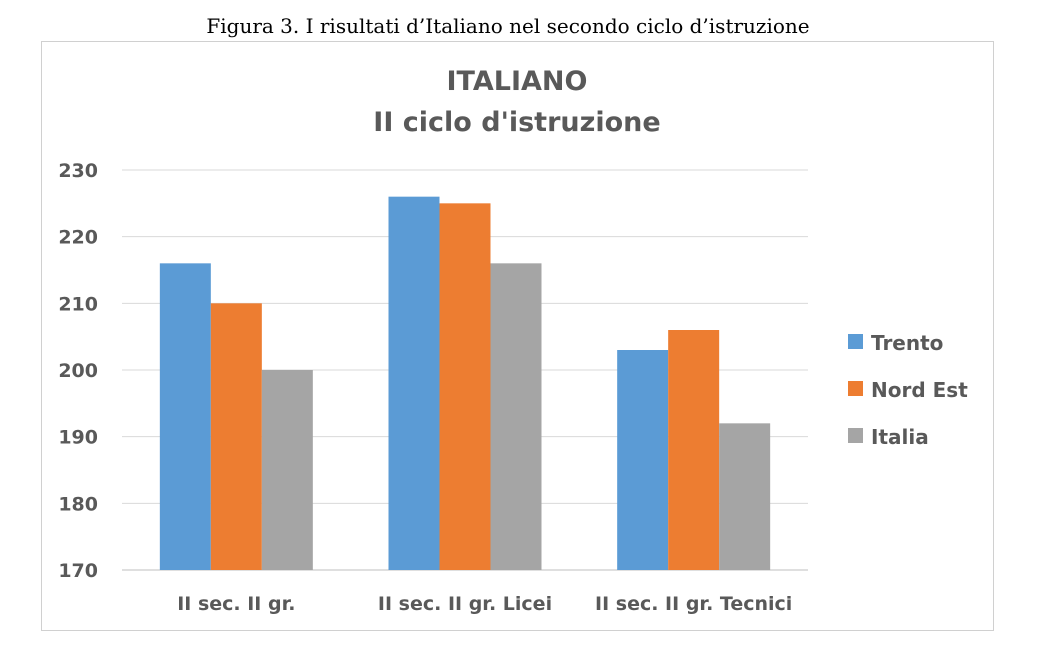 This screenshot has height=647, width=1040. Describe the element at coordinates (78, 438) in the screenshot. I see `y-tick-label: 190` at that location.